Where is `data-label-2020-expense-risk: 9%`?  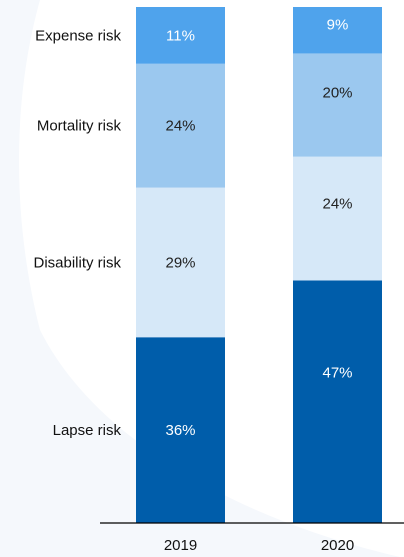 data-label-2020-expense-risk: 9% is located at coordinates (338, 25).